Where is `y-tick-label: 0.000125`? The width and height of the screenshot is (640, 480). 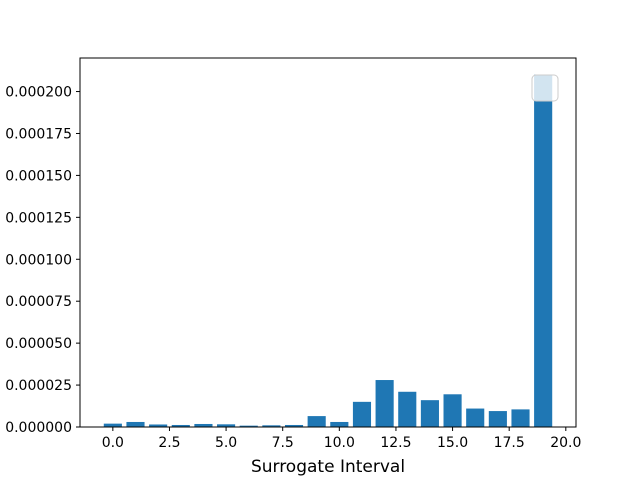 y-tick-label: 0.000125 is located at coordinates (38, 218).